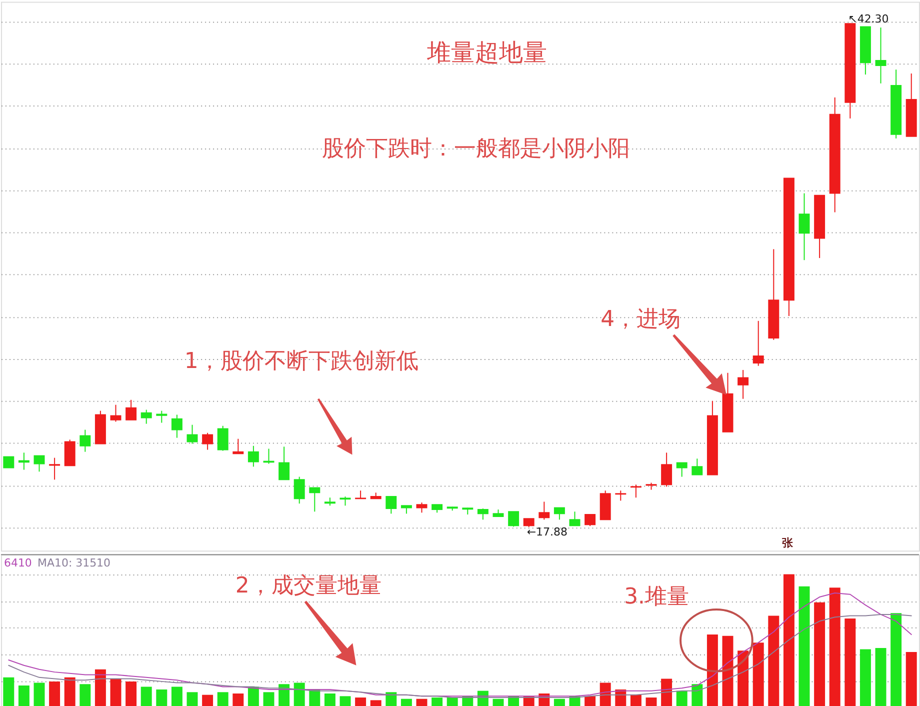 The image size is (920, 706). Describe the element at coordinates (74, 563) in the screenshot. I see `text: MA10: 31510` at that location.